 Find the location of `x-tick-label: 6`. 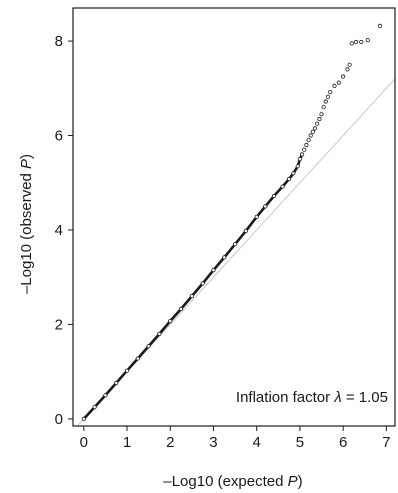

x-tick-label: 6 is located at coordinates (343, 442).